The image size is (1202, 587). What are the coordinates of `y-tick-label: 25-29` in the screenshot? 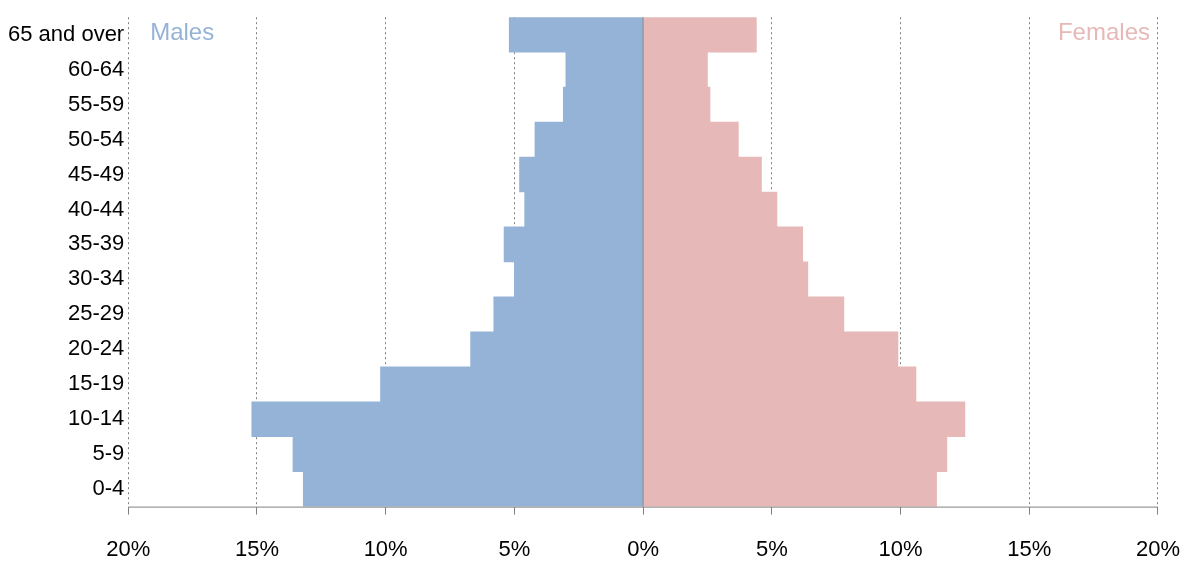 It's located at (96, 313).